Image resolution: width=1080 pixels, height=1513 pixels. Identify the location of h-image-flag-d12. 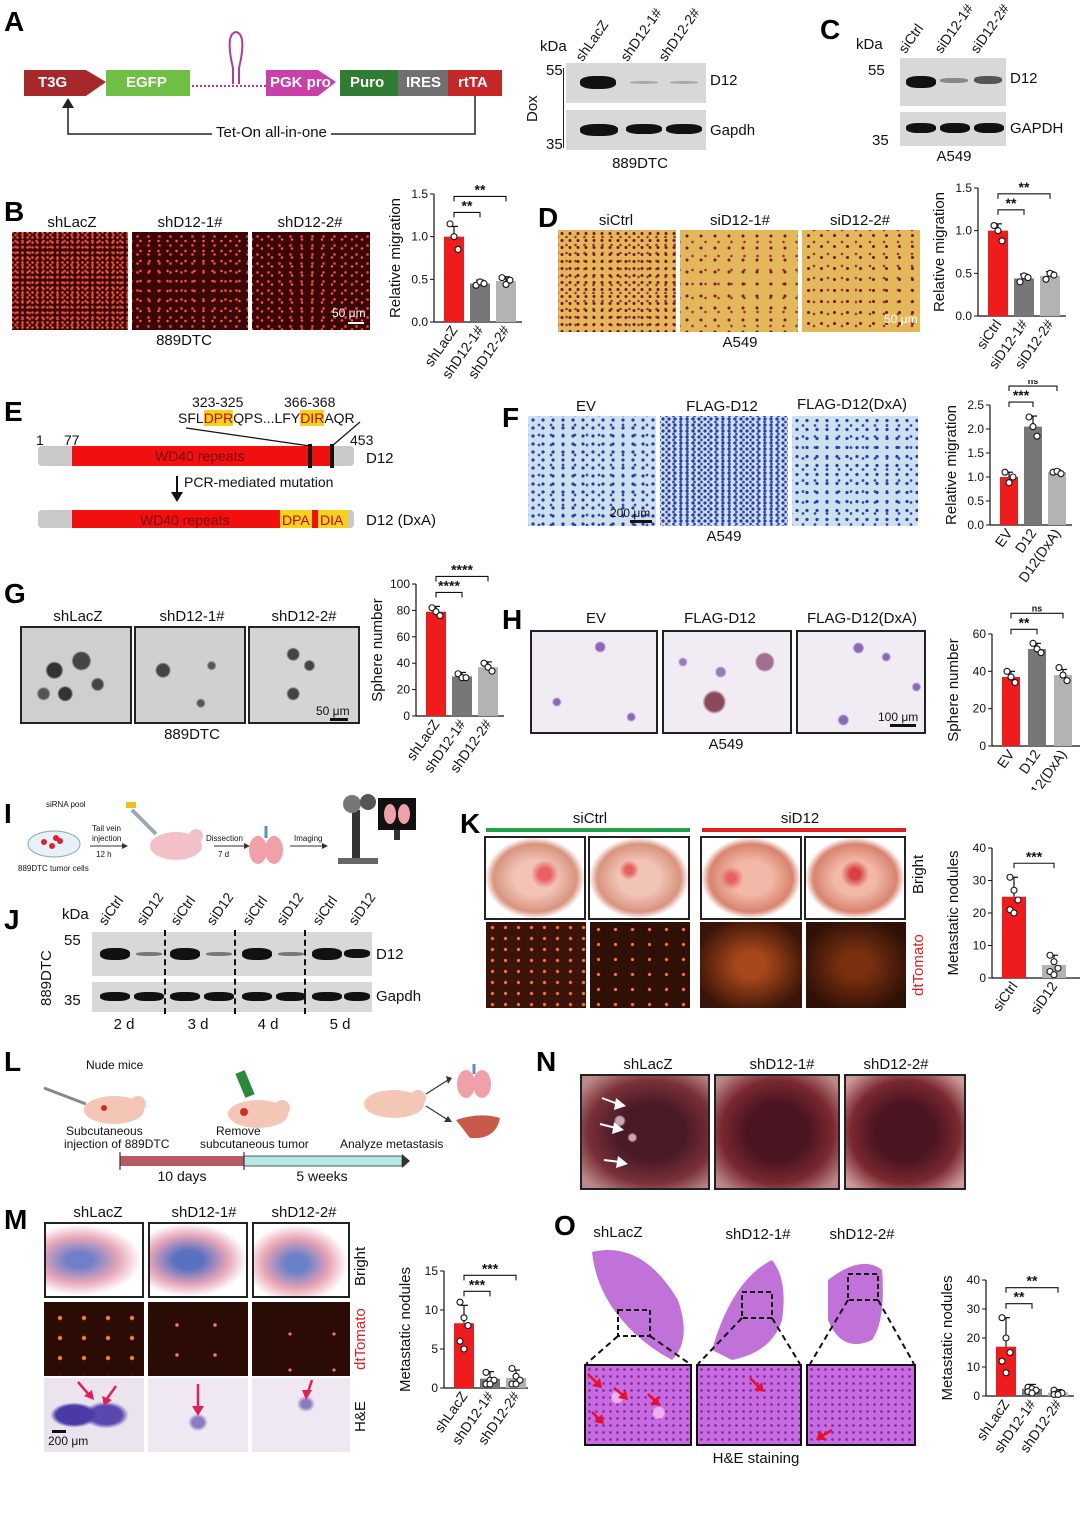
(727, 682).